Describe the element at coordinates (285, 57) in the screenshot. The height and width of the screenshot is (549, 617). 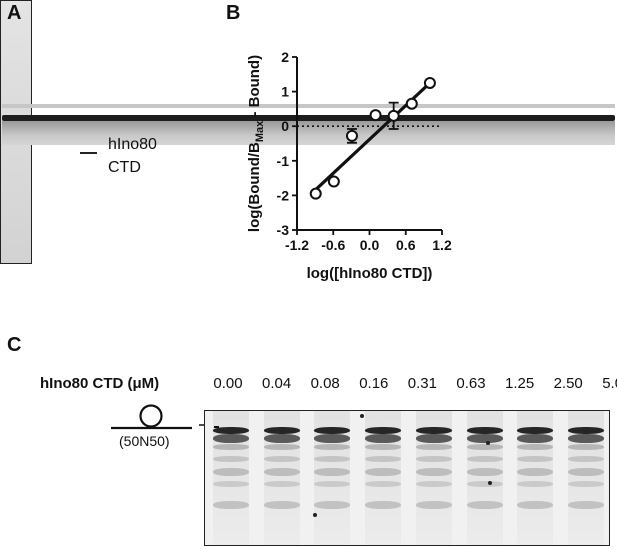
I see `y-tick-label: 2` at that location.